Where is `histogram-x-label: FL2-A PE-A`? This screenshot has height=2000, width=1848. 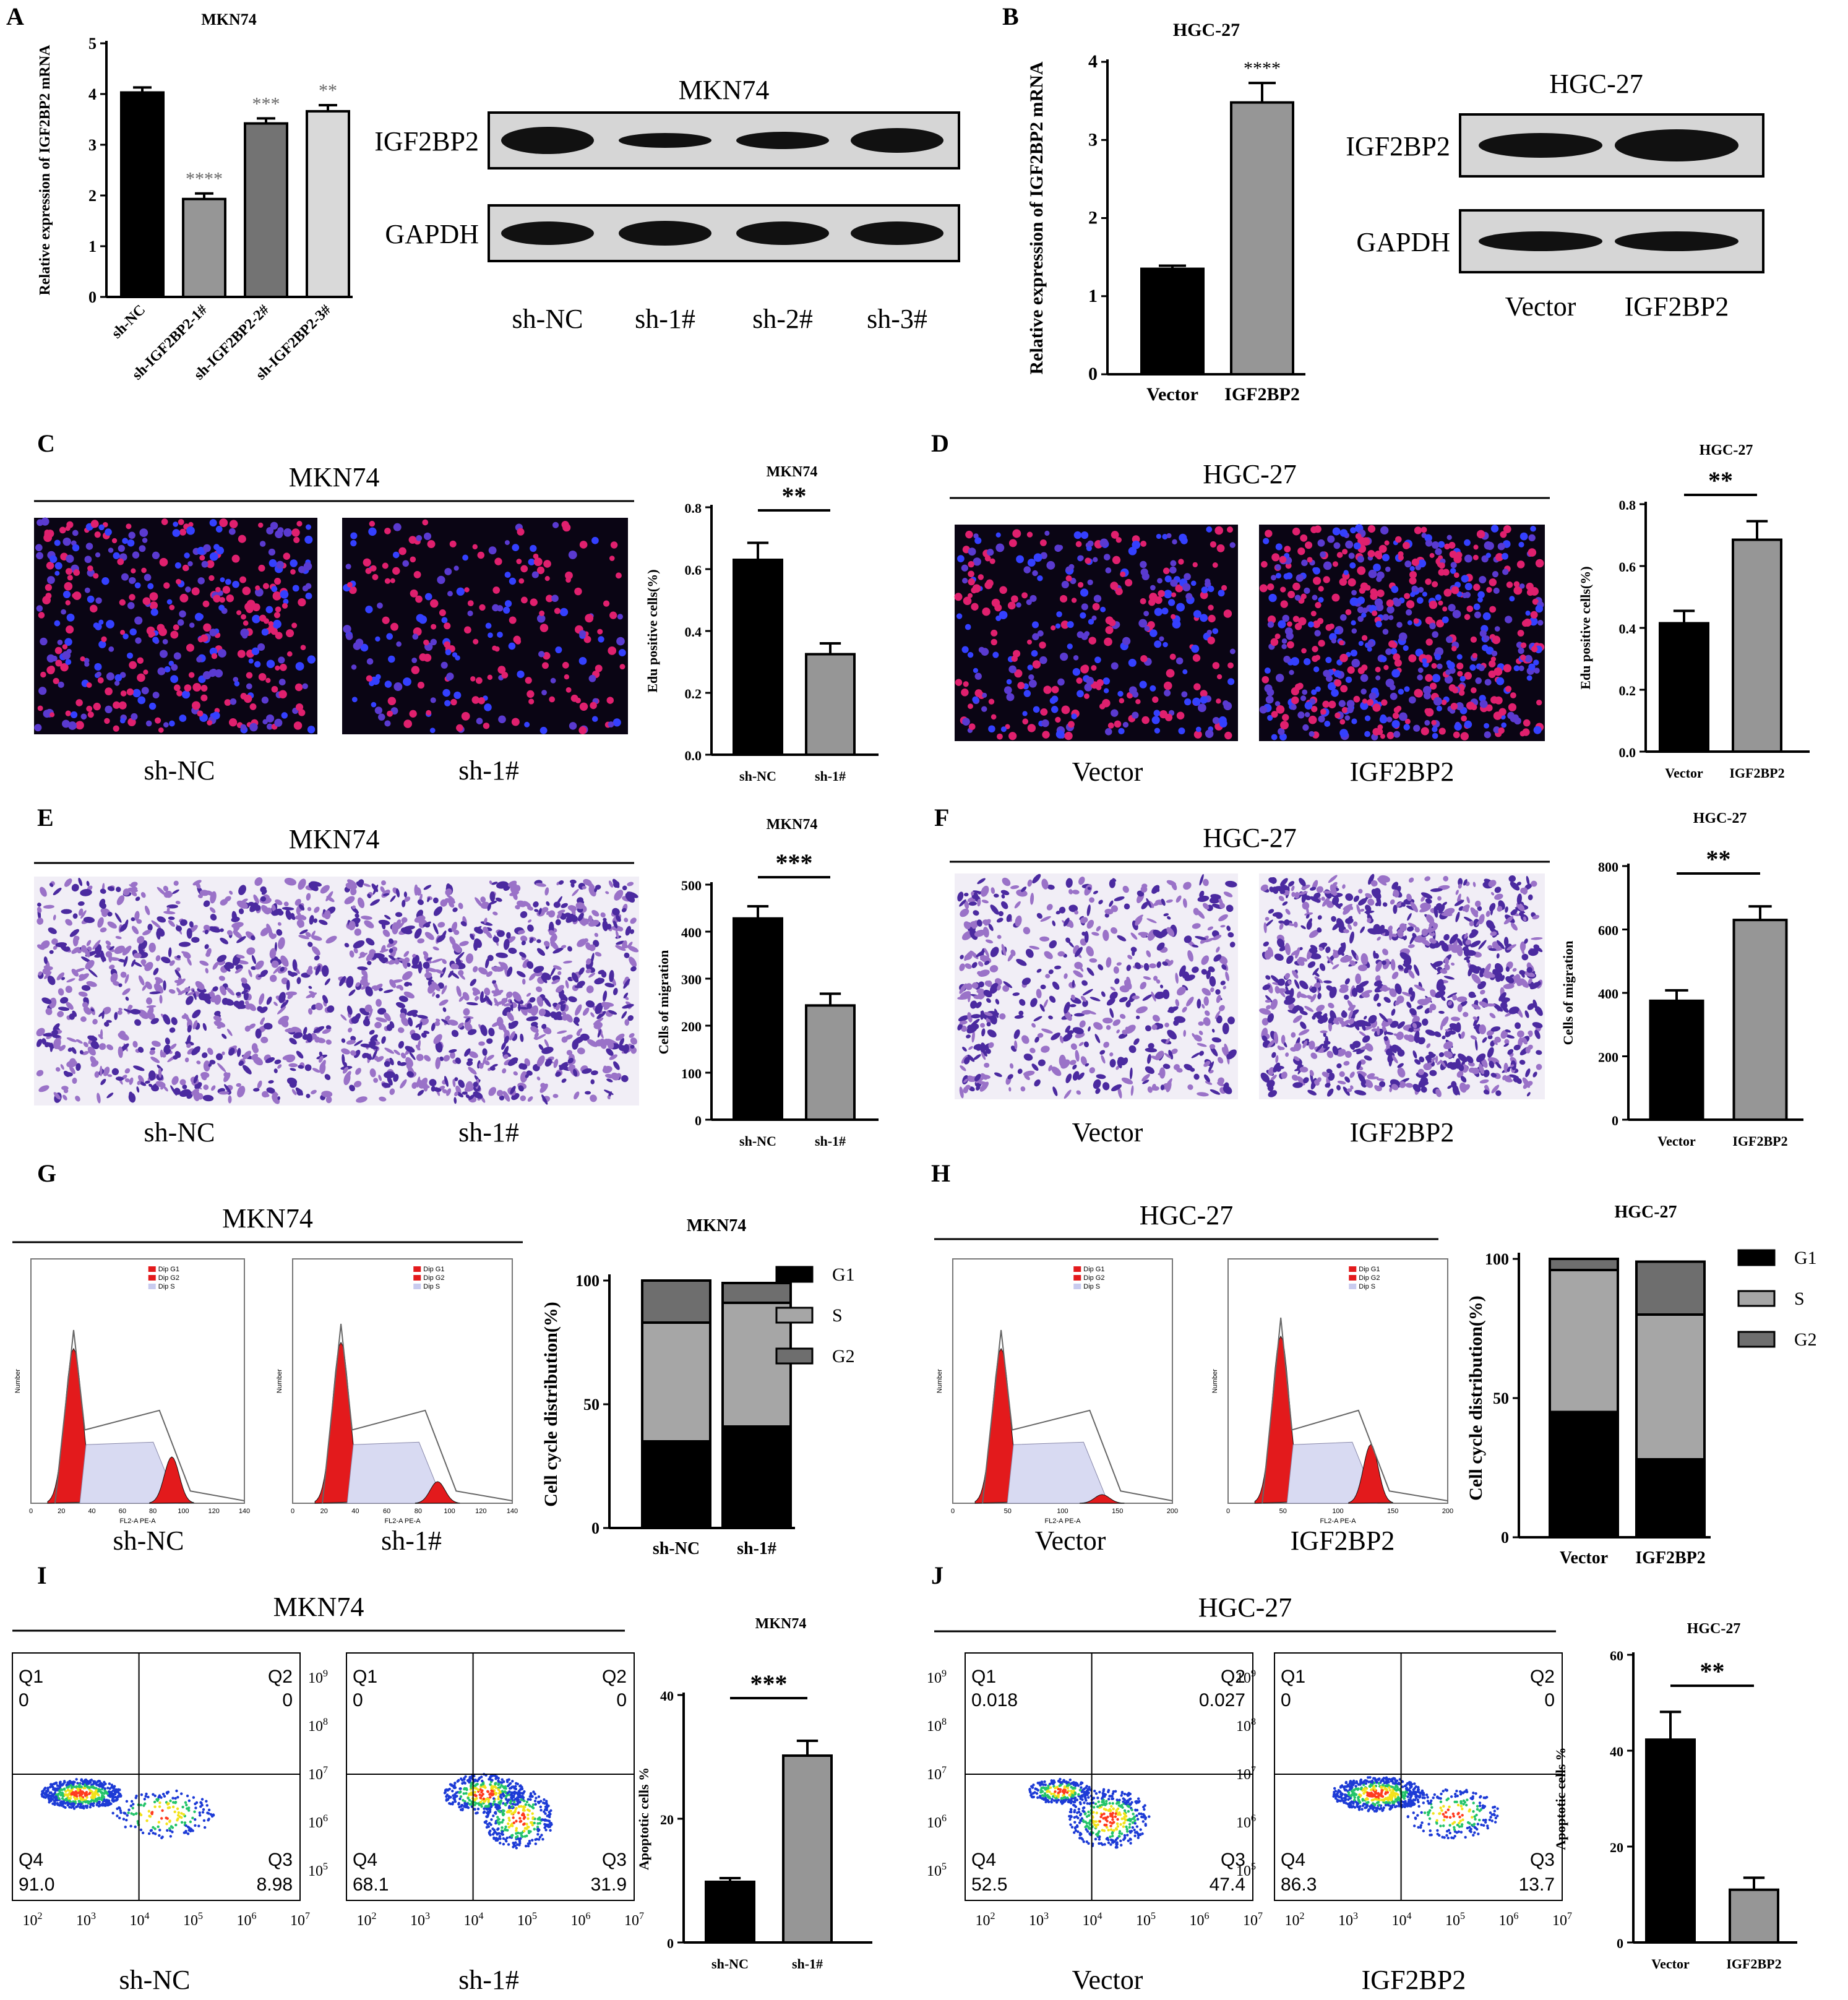 histogram-x-label: FL2-A PE-A is located at coordinates (137, 1521).